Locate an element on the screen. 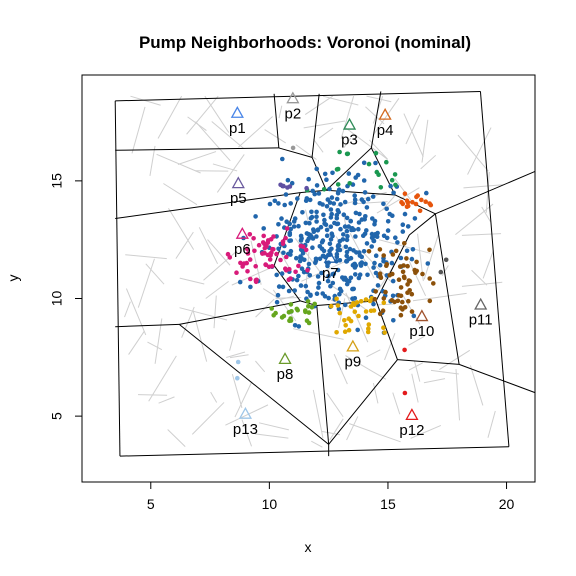  pump-label-p6: p6 is located at coordinates (242, 249).